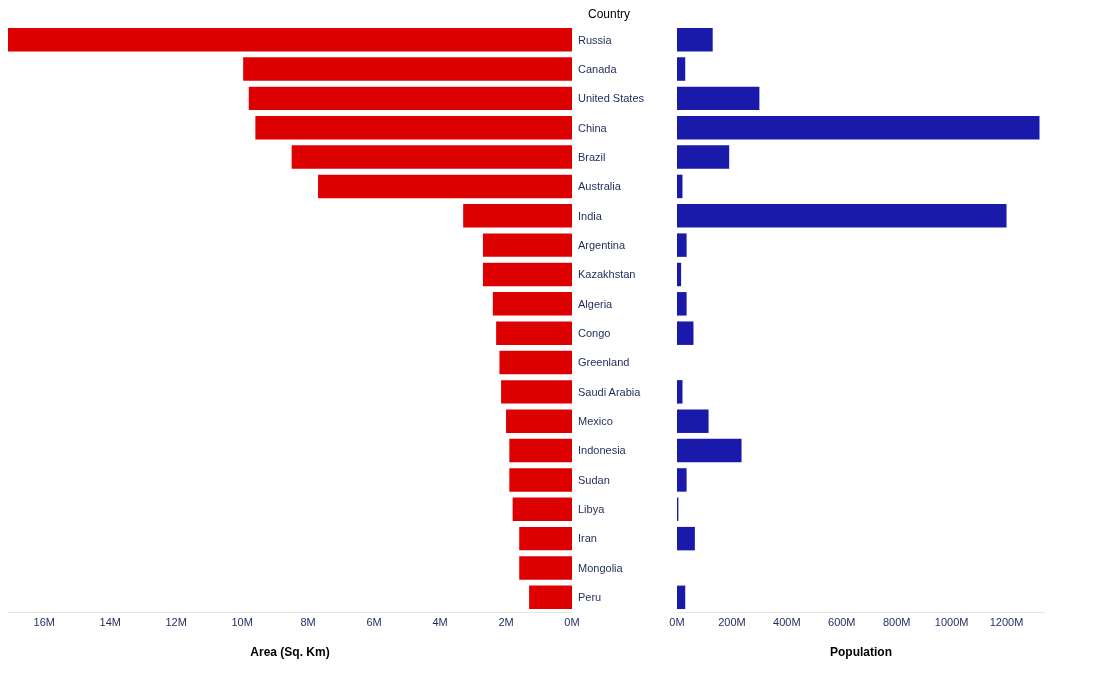 The width and height of the screenshot is (1101, 675). What do you see at coordinates (593, 127) in the screenshot?
I see `y-tick-label: China` at bounding box center [593, 127].